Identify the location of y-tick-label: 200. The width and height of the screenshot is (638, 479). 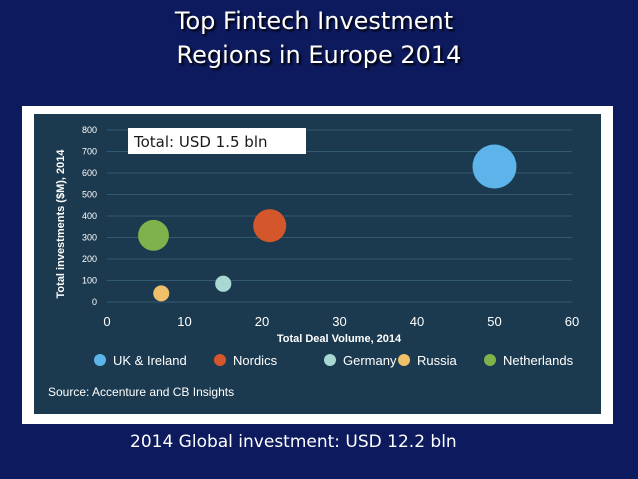
(89, 259).